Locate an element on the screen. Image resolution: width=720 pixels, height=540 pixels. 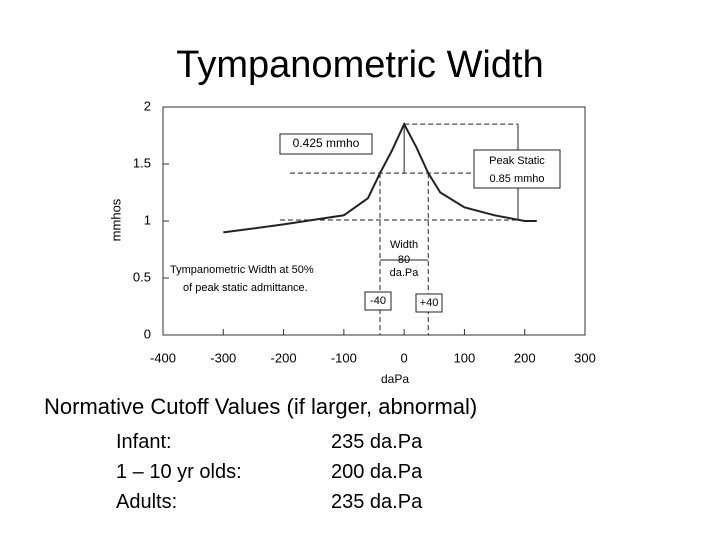
annotation: Tympanometric Width at 50% is located at coordinates (242, 270).